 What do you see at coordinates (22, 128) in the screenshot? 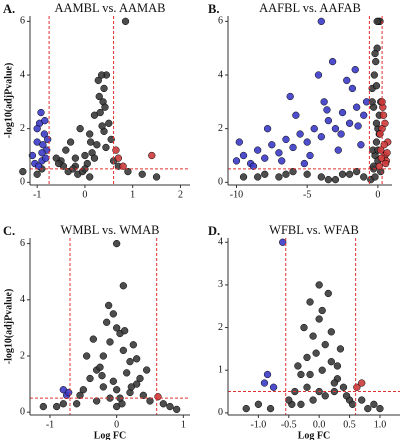
I see `y-tick-label: 2` at bounding box center [22, 128].